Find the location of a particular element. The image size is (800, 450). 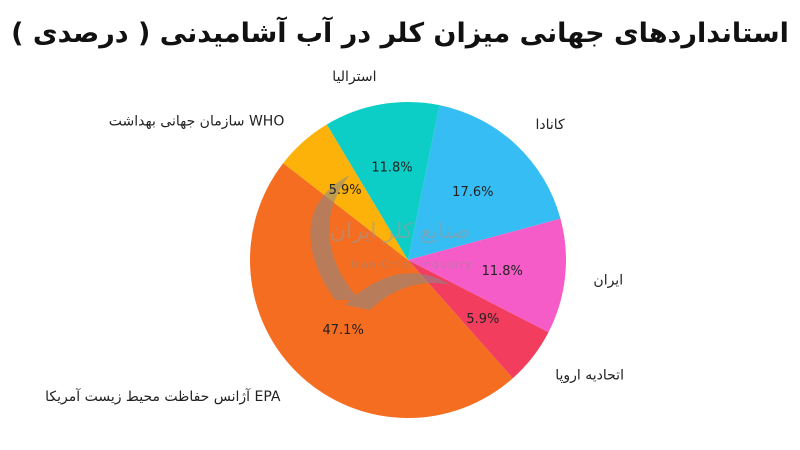

slice-category-label: آژانس حفاظت محیط زیست آمریکا EPA is located at coordinates (163, 396).